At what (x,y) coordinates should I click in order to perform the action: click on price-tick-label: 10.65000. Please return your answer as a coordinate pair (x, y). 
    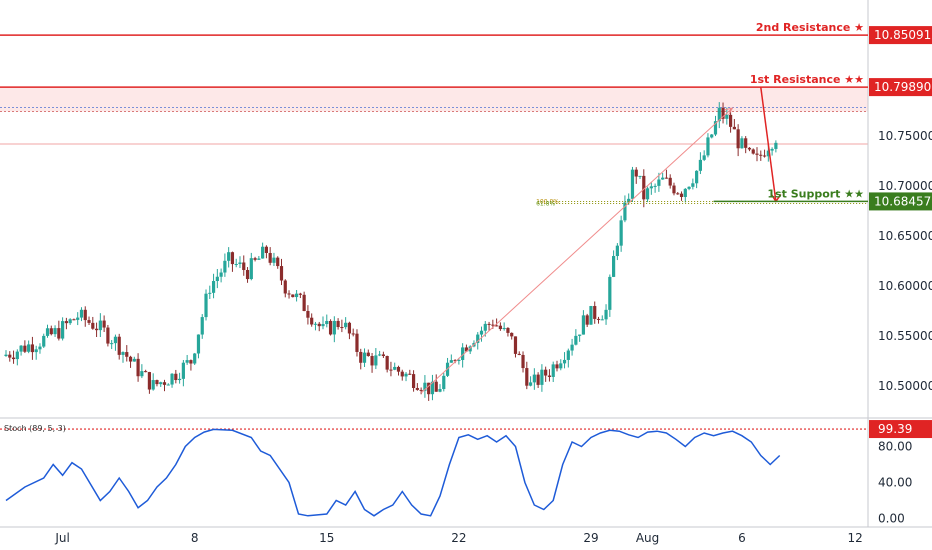
    Looking at the image, I should click on (905, 236).